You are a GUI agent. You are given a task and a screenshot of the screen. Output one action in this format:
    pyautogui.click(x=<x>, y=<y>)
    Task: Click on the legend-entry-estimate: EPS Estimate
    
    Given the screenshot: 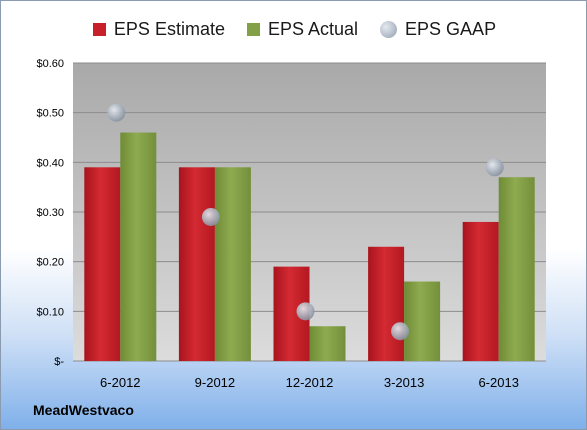 What is the action you would take?
    pyautogui.click(x=158, y=29)
    